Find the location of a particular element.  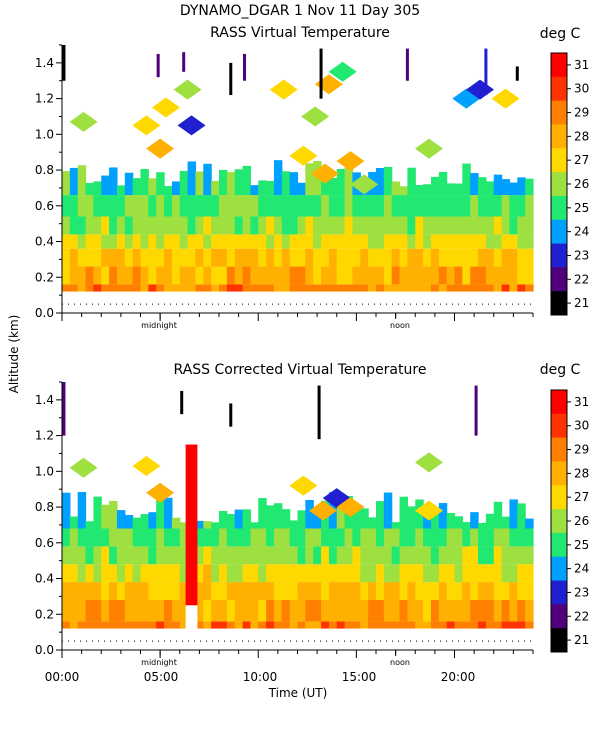

y-tick-label: 1.4 is located at coordinates (44, 400).